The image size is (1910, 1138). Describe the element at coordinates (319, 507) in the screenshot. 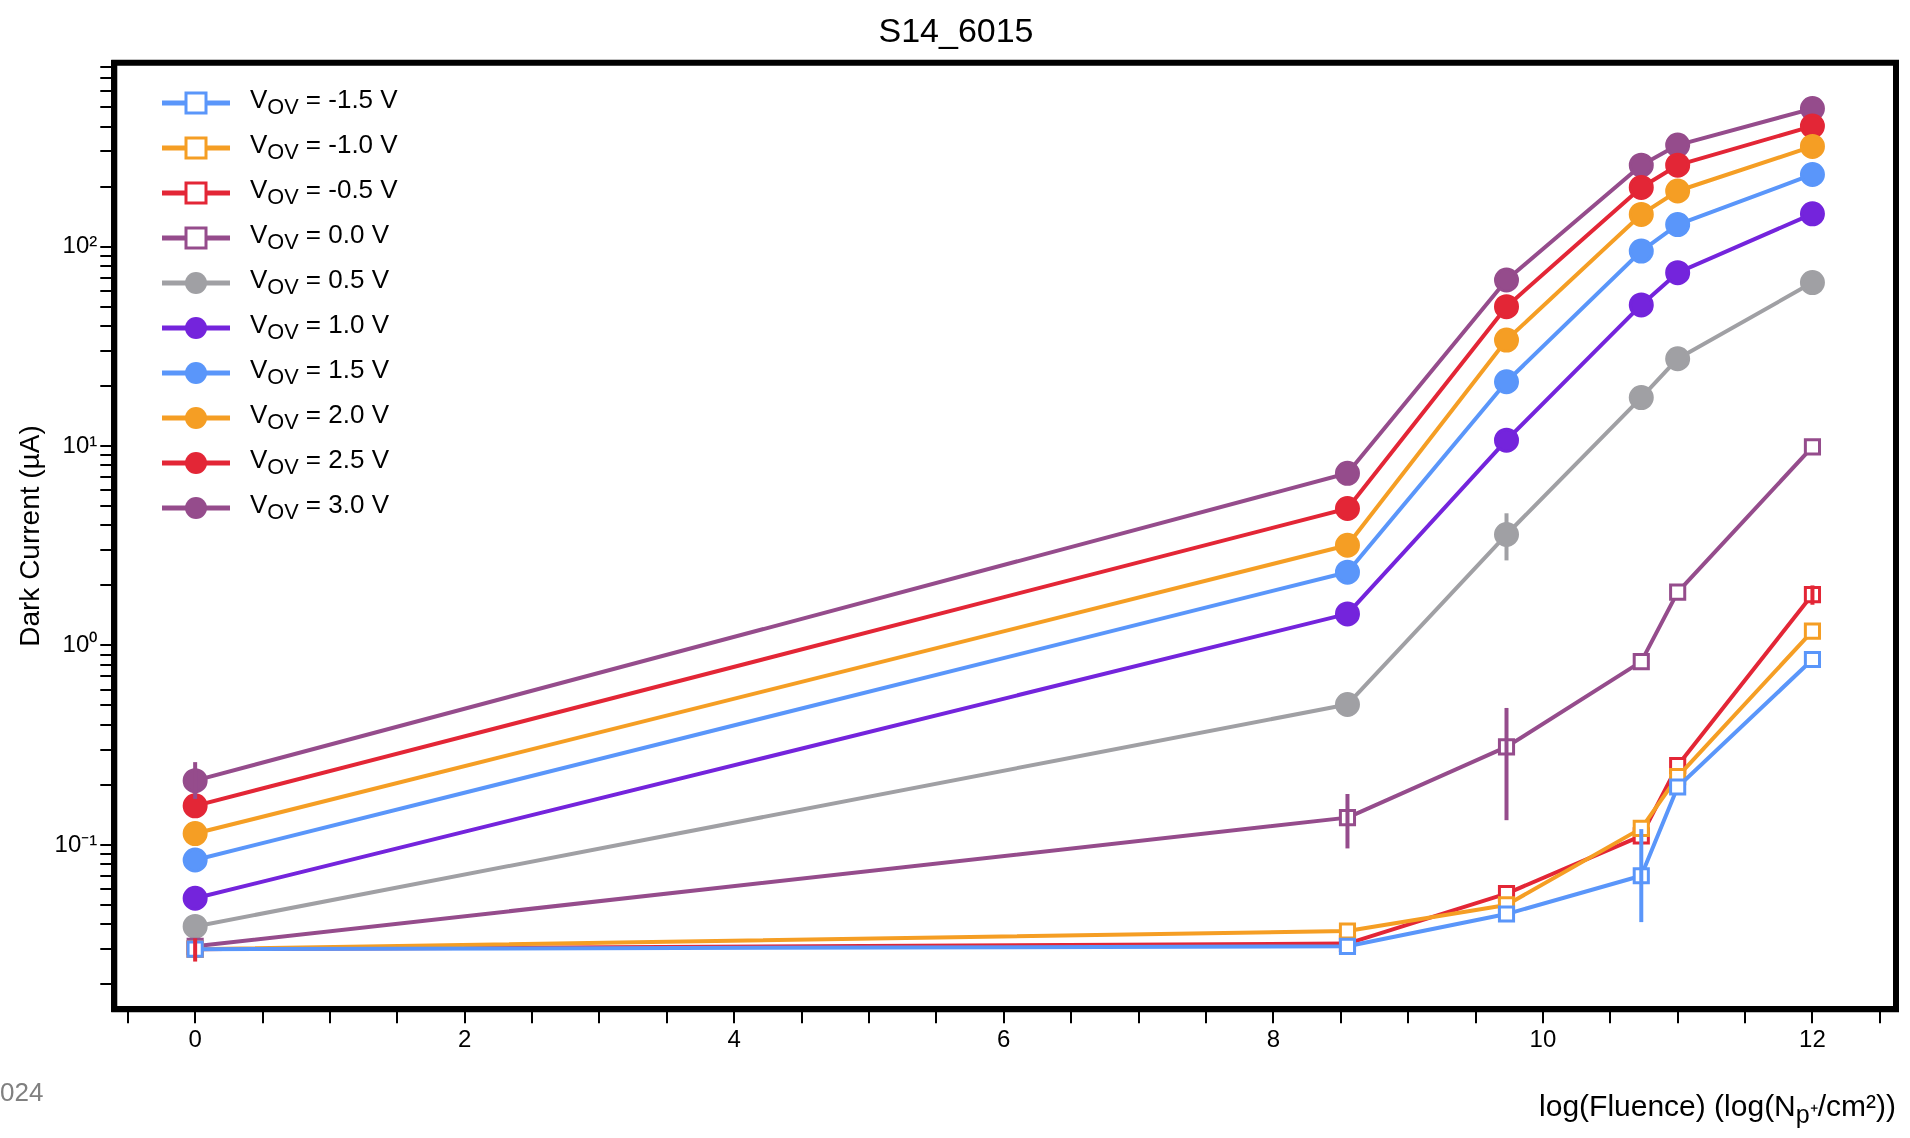

I see `legend-label: V$_{OV}$ = 3.0 V` at that location.